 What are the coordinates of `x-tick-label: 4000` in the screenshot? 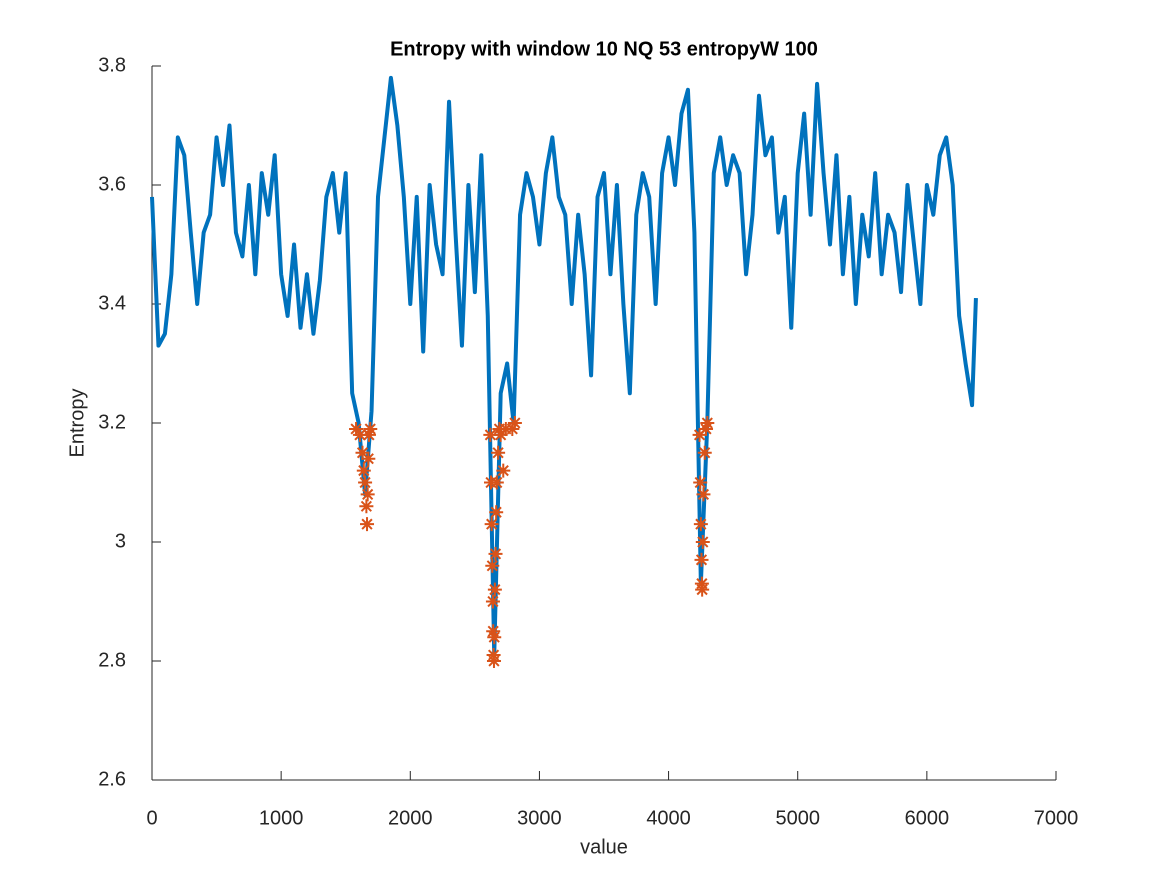 It's located at (668, 818).